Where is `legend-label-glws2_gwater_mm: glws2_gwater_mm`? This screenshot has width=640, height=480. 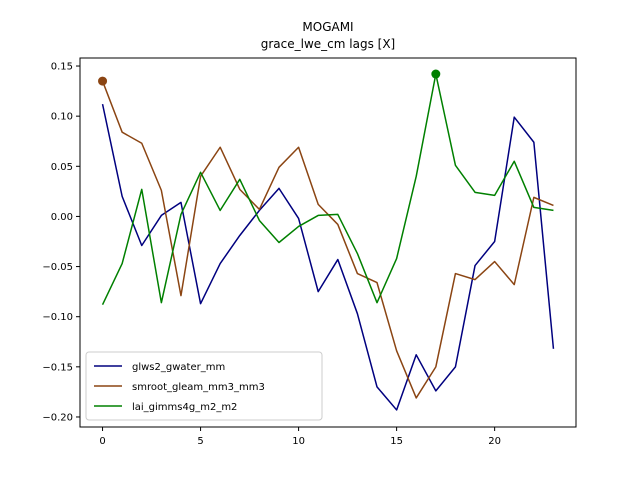
legend-label-glws2_gwater_mm: glws2_gwater_mm is located at coordinates (178, 367).